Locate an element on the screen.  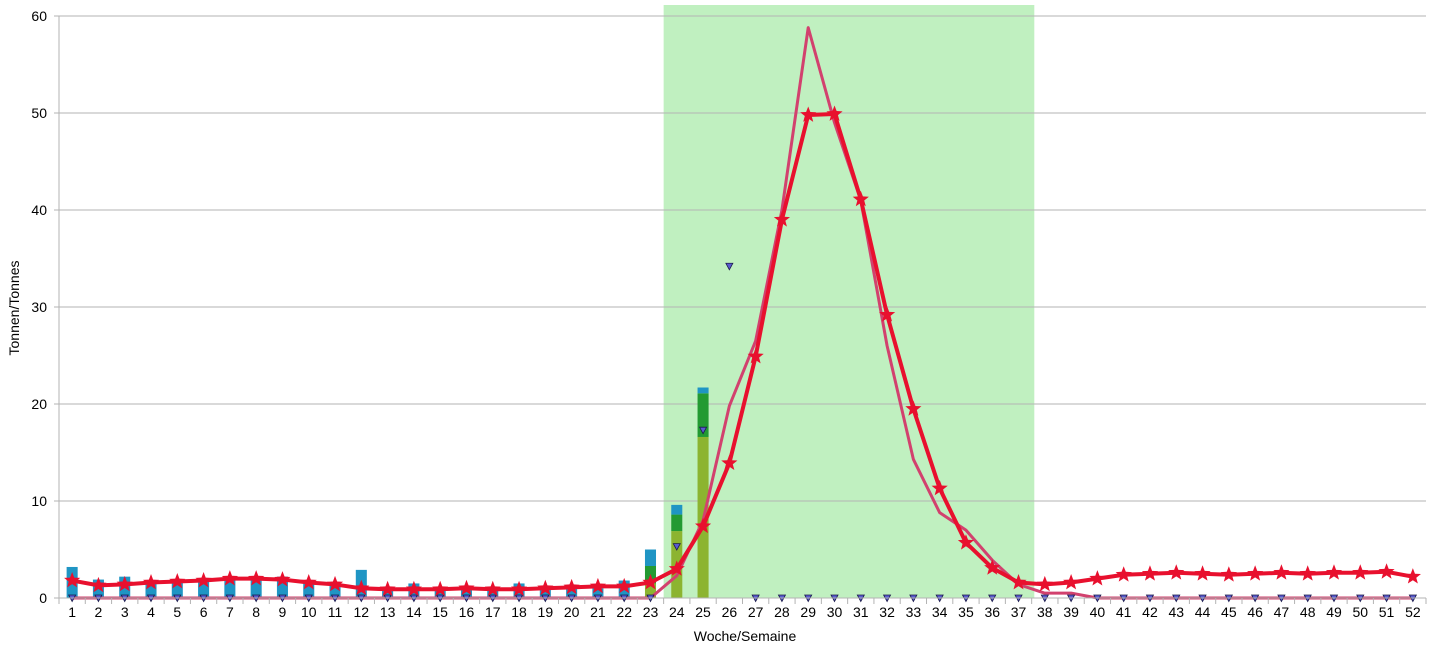
bar-series is located at coordinates (387, 492).